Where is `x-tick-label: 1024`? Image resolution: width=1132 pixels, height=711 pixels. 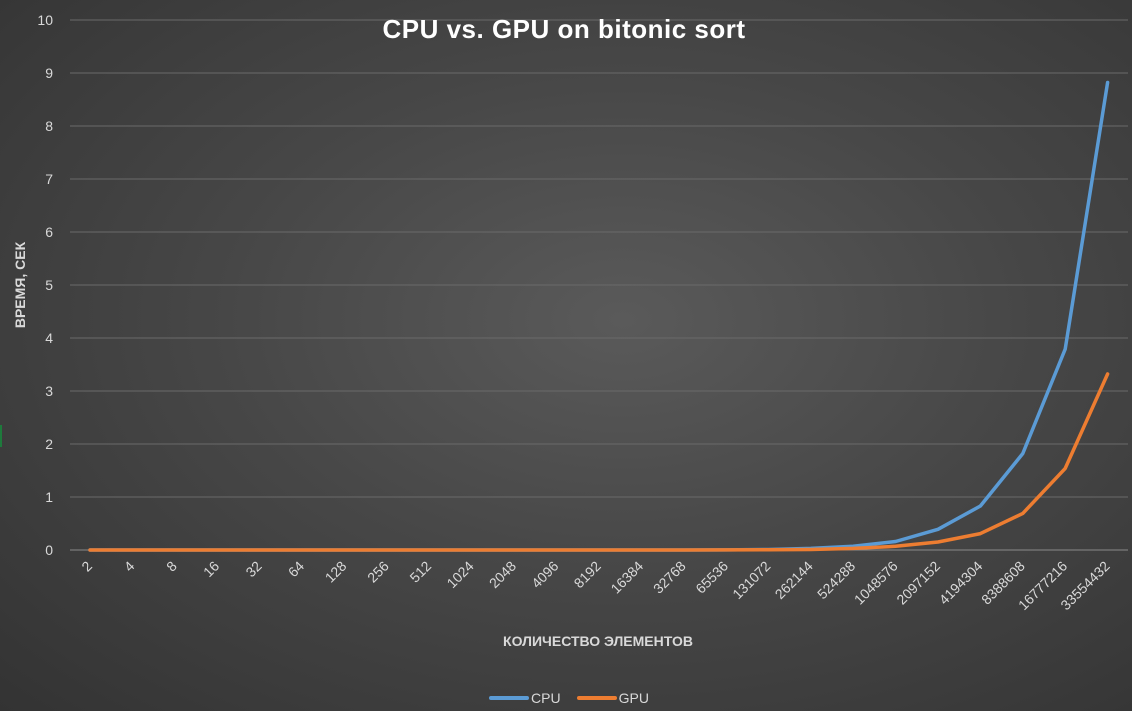
x-tick-label: 1024 is located at coordinates (459, 574).